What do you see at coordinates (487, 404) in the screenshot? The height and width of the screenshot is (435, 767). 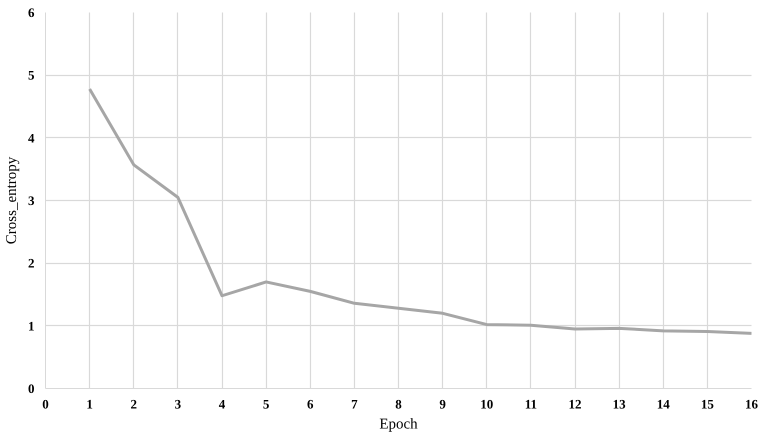 I see `x-tick-label: 10` at bounding box center [487, 404].